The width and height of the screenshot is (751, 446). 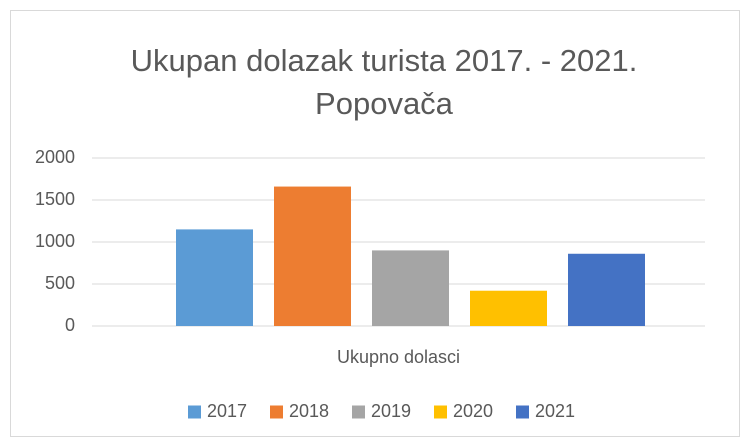 What do you see at coordinates (55, 157) in the screenshot?
I see `y-tick-label: 2000` at bounding box center [55, 157].